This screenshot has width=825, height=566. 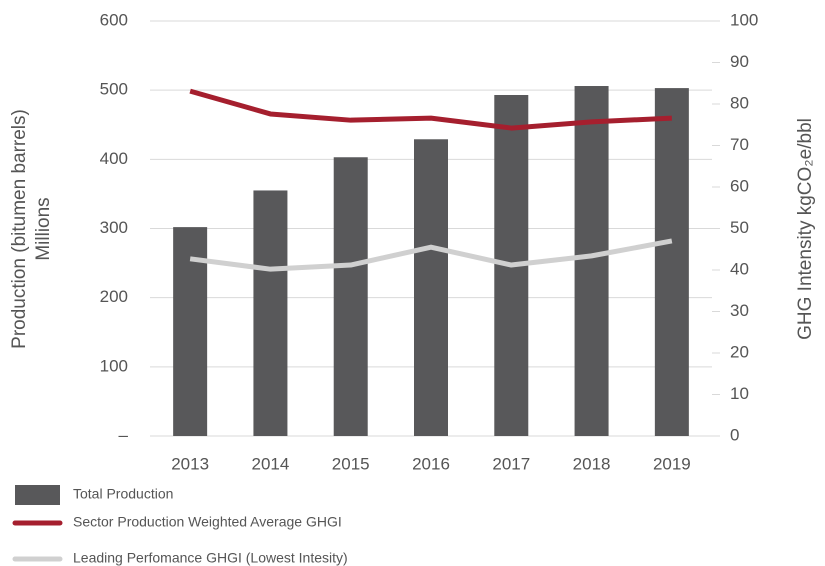 What do you see at coordinates (739, 268) in the screenshot?
I see `y2-tick-label: 40` at bounding box center [739, 268].